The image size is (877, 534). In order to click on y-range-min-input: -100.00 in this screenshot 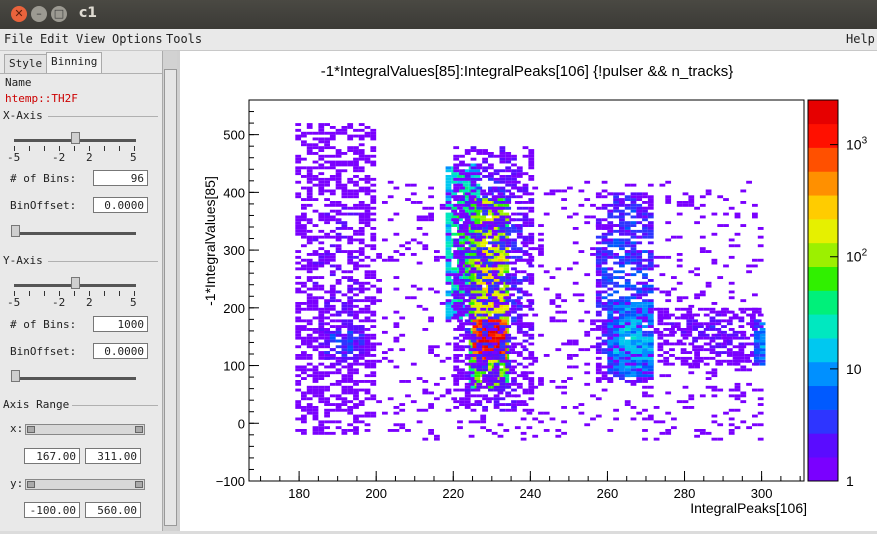, I will do `click(52, 510)`.